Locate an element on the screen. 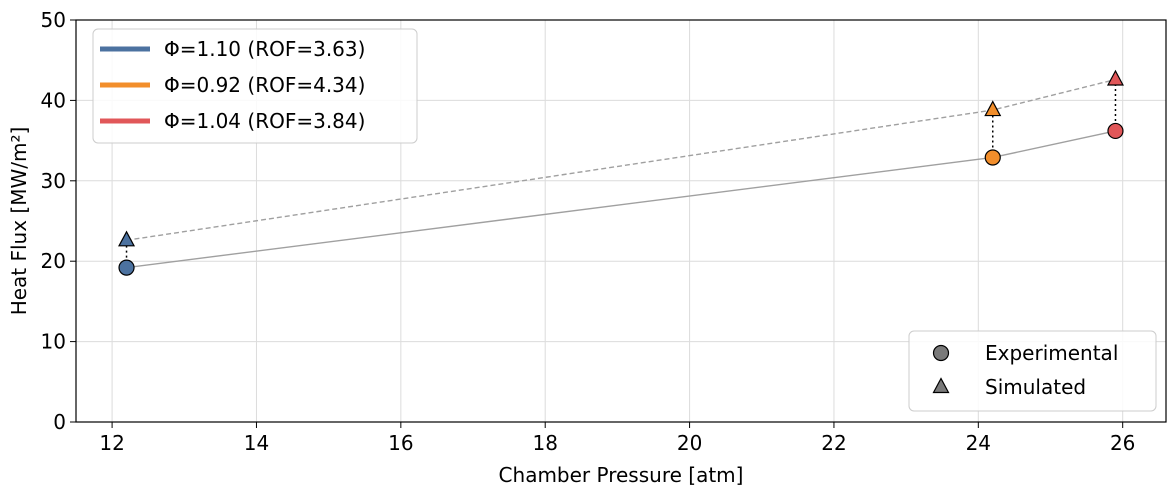  marker-legend: Experimental Simulated is located at coordinates (1032, 371).